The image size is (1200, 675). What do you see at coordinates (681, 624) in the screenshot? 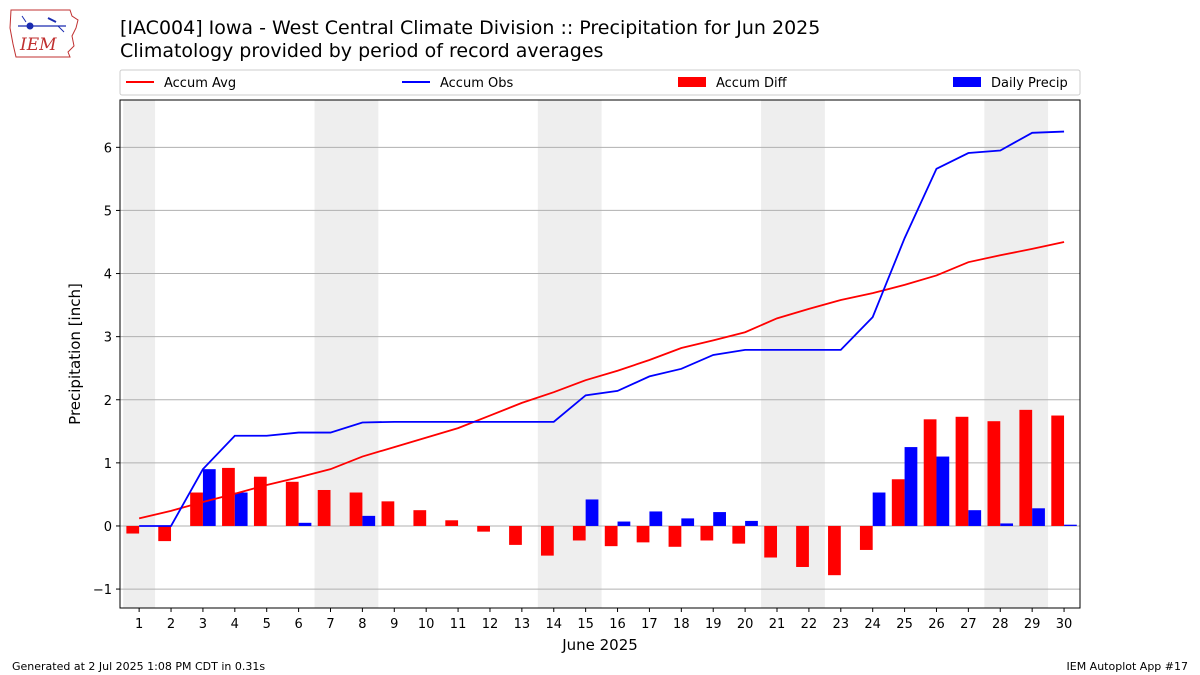
I see `x-tick-label: 18` at bounding box center [681, 624].